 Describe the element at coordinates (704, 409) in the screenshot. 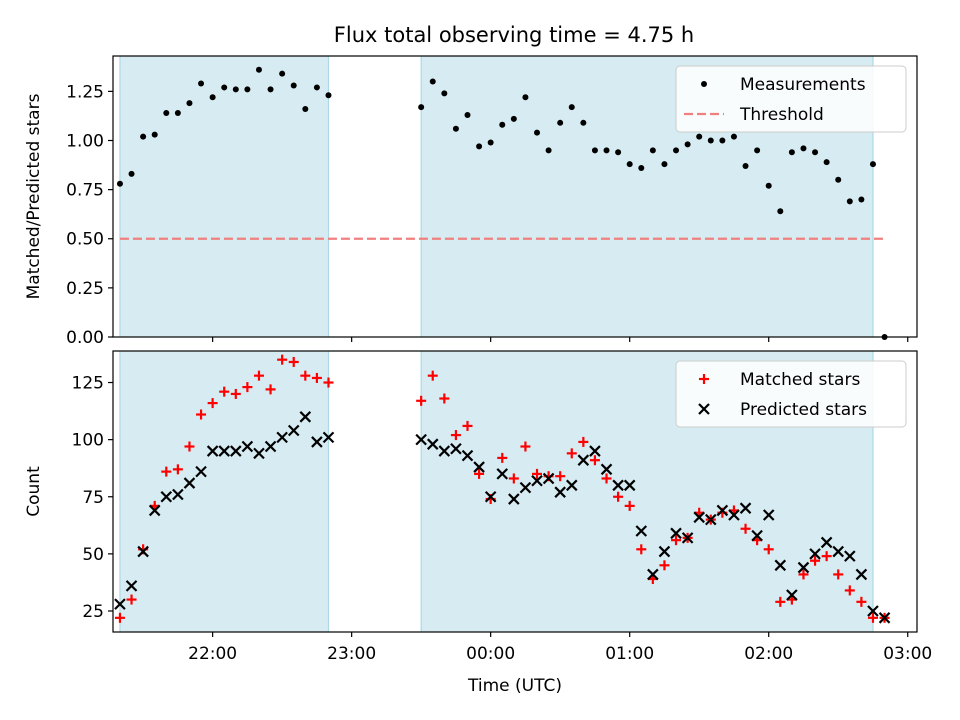

I see `legend-predicted-marker` at that location.